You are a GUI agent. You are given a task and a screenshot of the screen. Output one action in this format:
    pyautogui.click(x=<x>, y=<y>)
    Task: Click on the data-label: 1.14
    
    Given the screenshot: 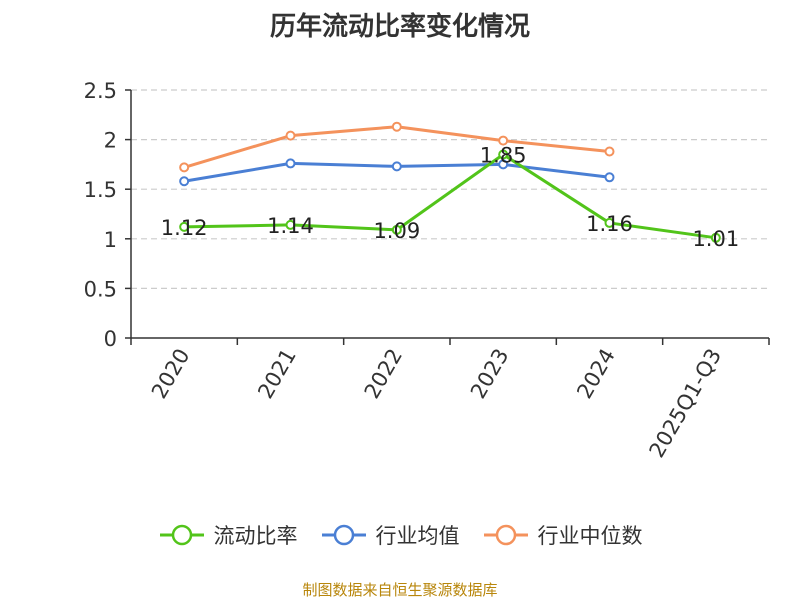 What is the action you would take?
    pyautogui.click(x=290, y=226)
    